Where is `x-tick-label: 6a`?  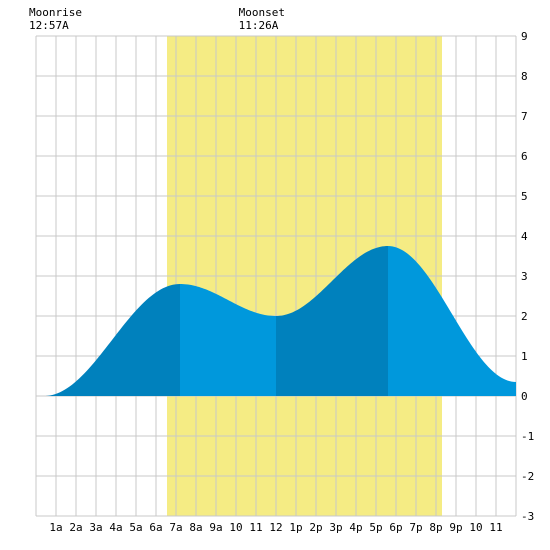
x-tick-label: 6a is located at coordinates (155, 527).